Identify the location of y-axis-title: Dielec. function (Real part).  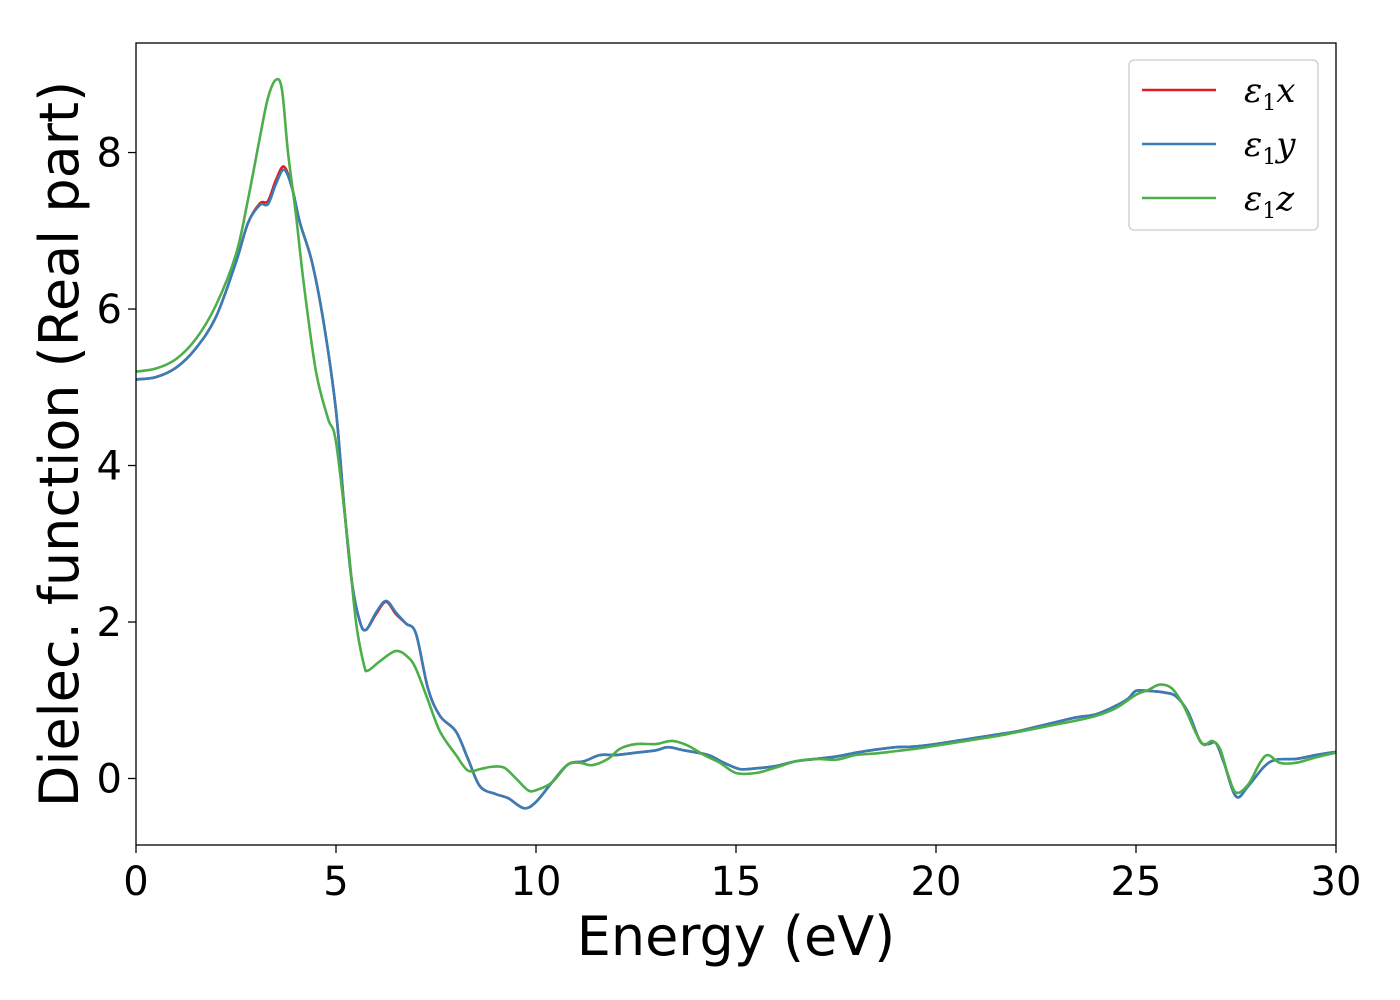
(59, 444).